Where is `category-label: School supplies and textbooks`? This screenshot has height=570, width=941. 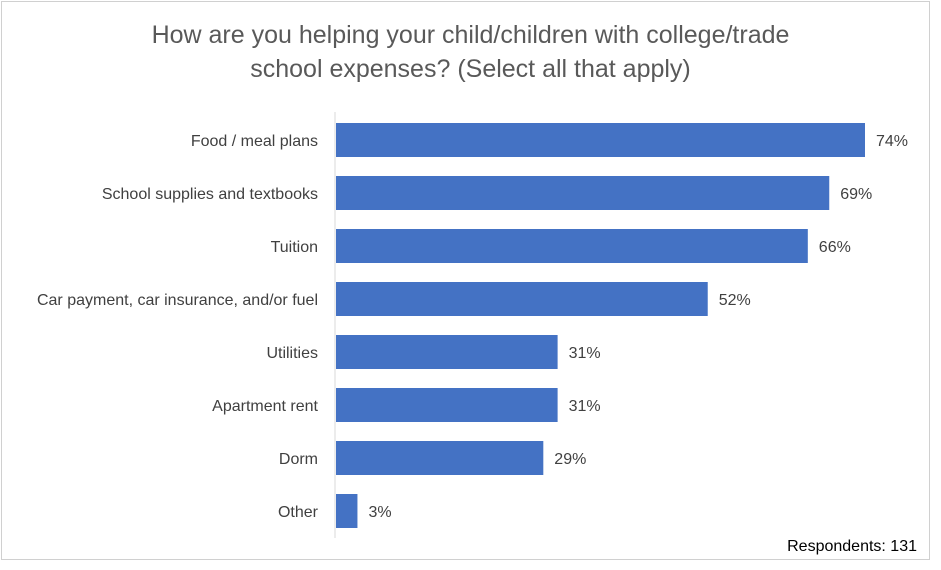 category-label: School supplies and textbooks is located at coordinates (210, 194).